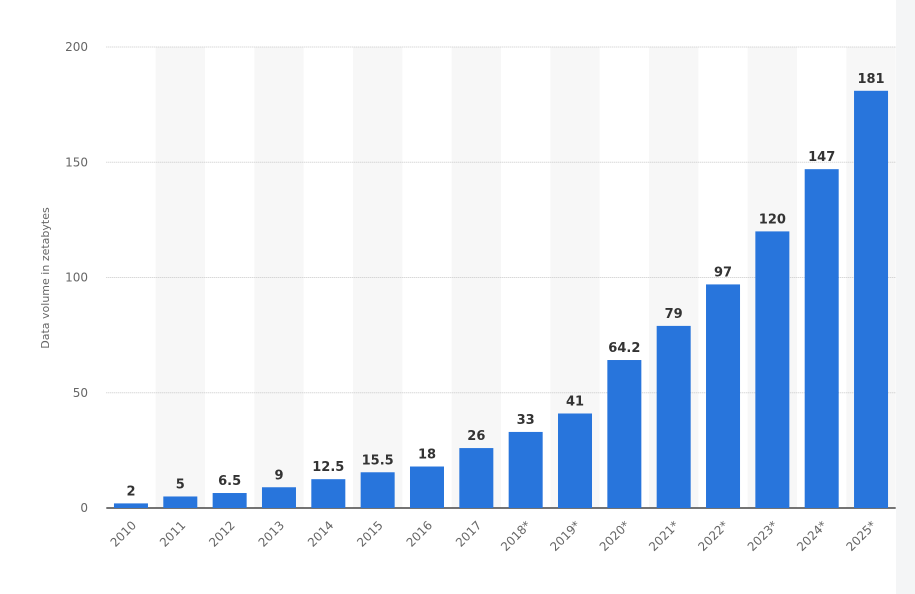 The image size is (915, 594). What do you see at coordinates (624, 434) in the screenshot?
I see `bar-2020` at bounding box center [624, 434].